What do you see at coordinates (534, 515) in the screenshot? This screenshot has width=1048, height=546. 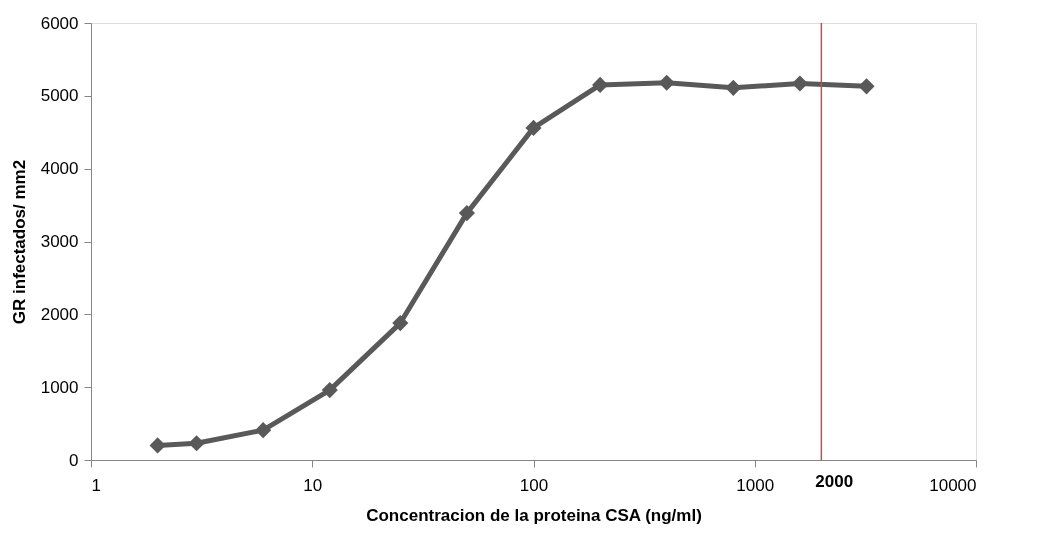 I see `x-axis-title: Concentracion de la proteina CSA (ng/ml)` at bounding box center [534, 515].